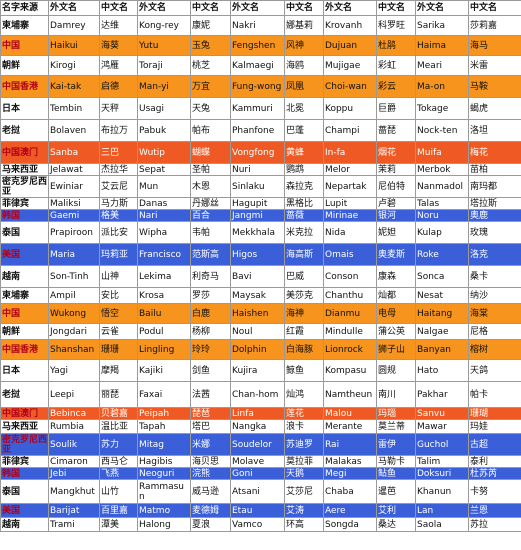 The height and width of the screenshot is (550, 521). I want to click on chinese-name-cell: 科罗旺, so click(396, 25).